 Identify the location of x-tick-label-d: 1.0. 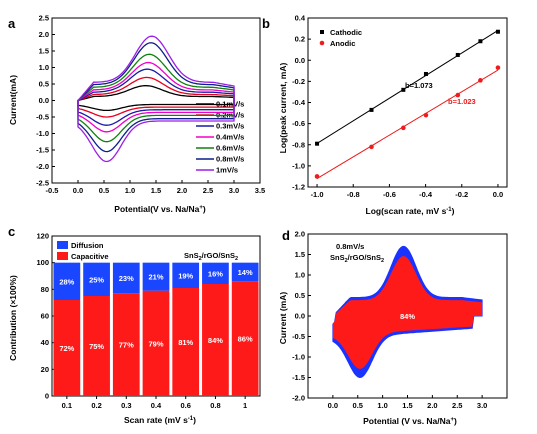
(382, 405).